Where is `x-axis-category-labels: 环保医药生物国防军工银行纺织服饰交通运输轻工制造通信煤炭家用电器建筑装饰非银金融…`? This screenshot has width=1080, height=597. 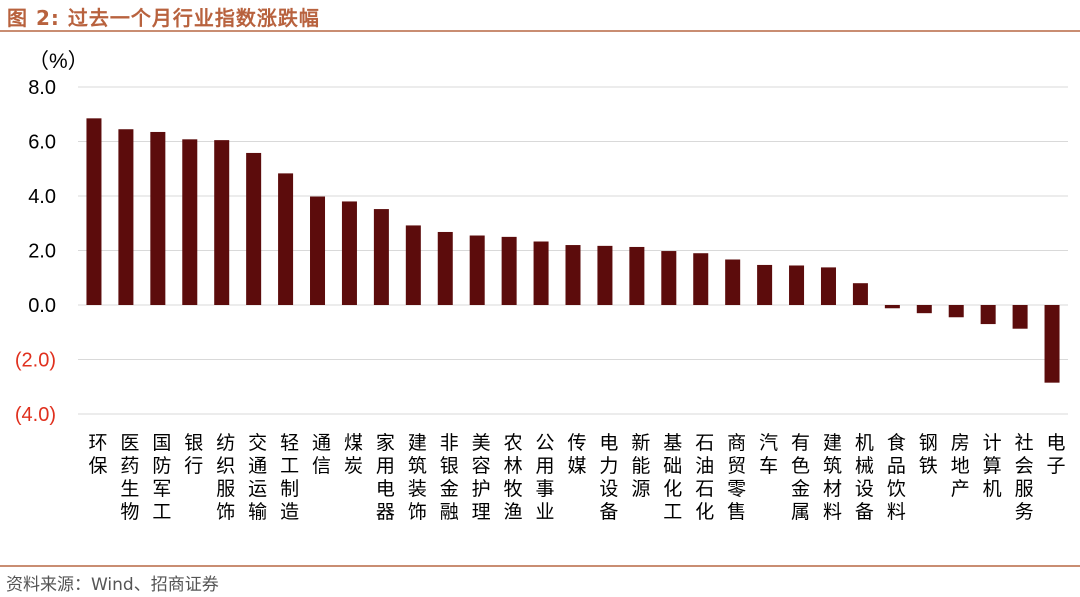
x-axis-category-labels: 环保医药生物国防军工银行纺织服饰交通运输轻工制造通信煤炭家用电器建筑装饰非银金融… is located at coordinates (576, 477).